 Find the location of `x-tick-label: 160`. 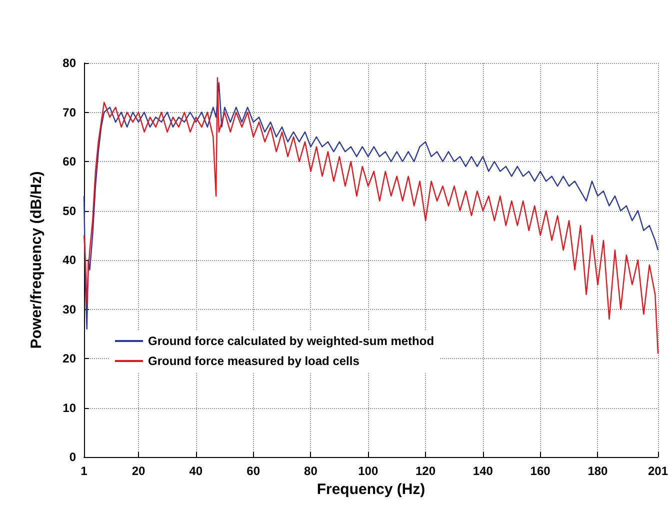

x-tick-label: 160 is located at coordinates (540, 471).